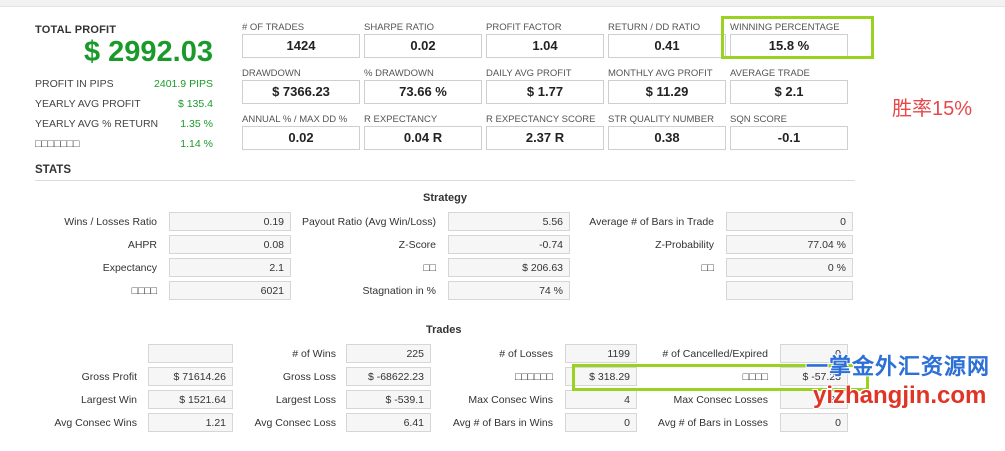 Image resolution: width=1005 pixels, height=451 pixels. Describe the element at coordinates (712, 423) in the screenshot. I see `trade-label: Avg # of Bars in Losses` at that location.